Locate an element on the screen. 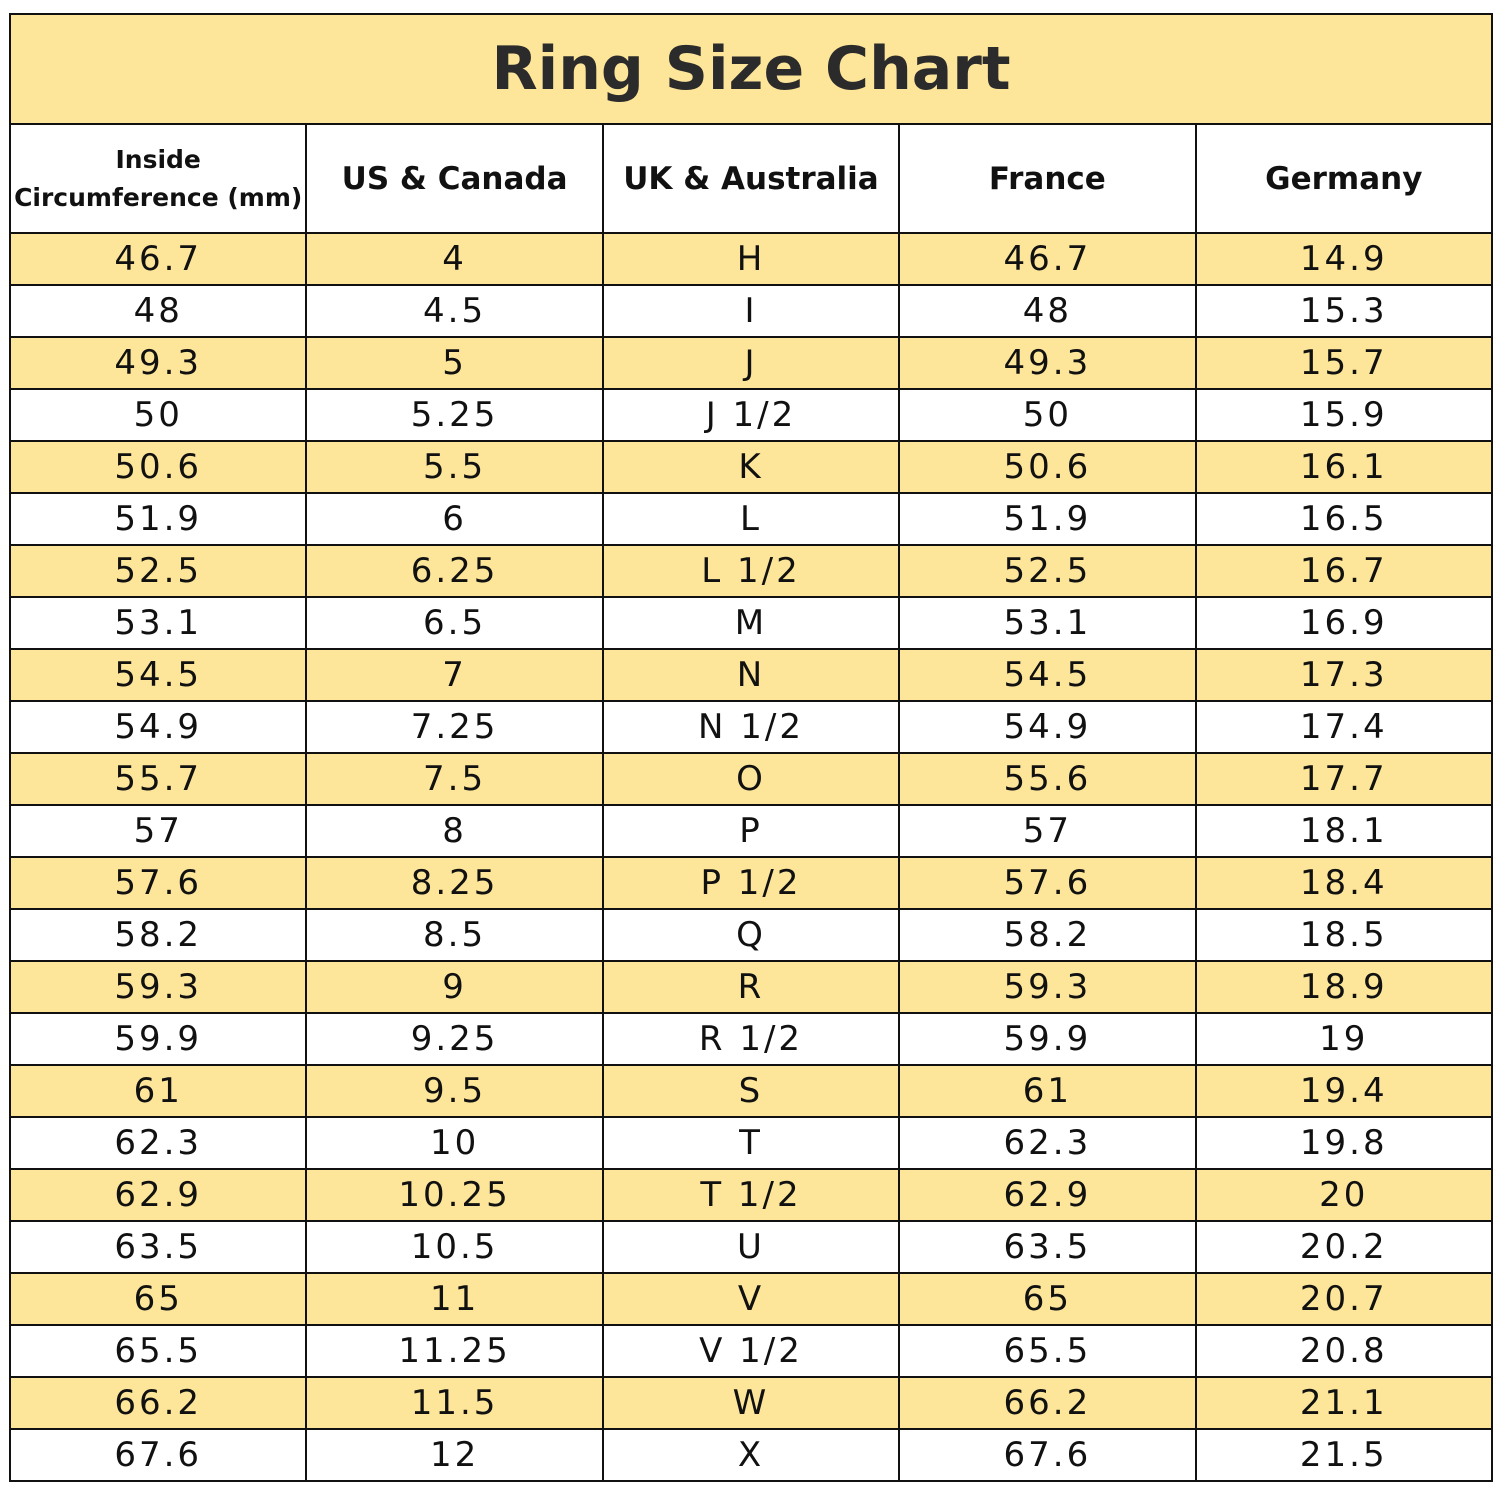  table-cell: V 1/2 is located at coordinates (751, 1351).